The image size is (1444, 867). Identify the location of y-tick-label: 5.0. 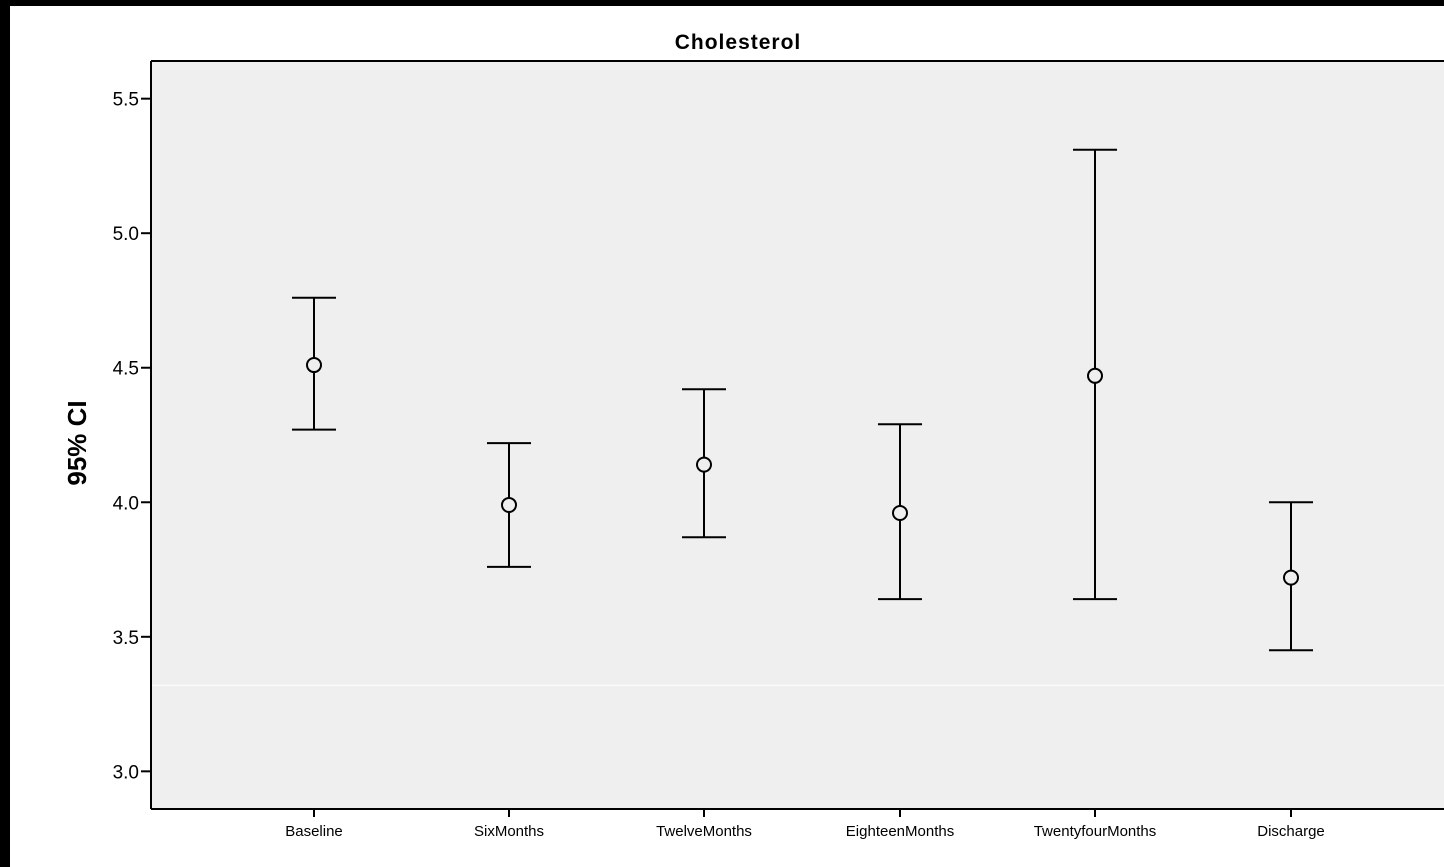
(126, 234).